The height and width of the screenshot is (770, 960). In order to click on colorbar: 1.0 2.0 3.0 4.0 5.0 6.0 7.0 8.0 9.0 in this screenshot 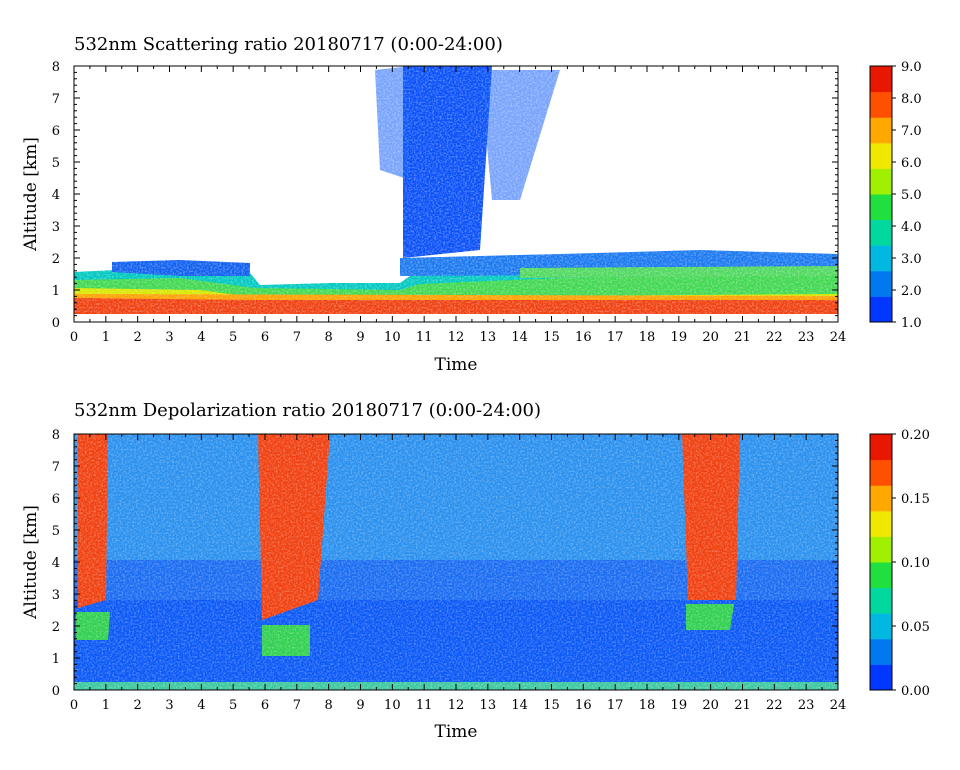, I will do `click(895, 195)`.